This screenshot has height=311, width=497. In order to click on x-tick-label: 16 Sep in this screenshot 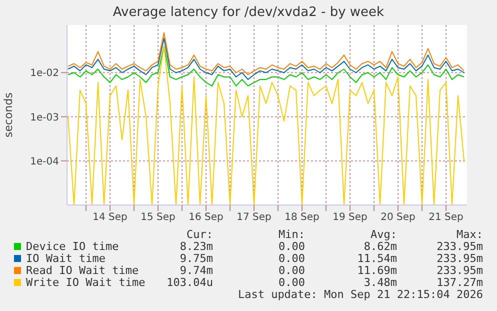, I will do `click(206, 218)`.